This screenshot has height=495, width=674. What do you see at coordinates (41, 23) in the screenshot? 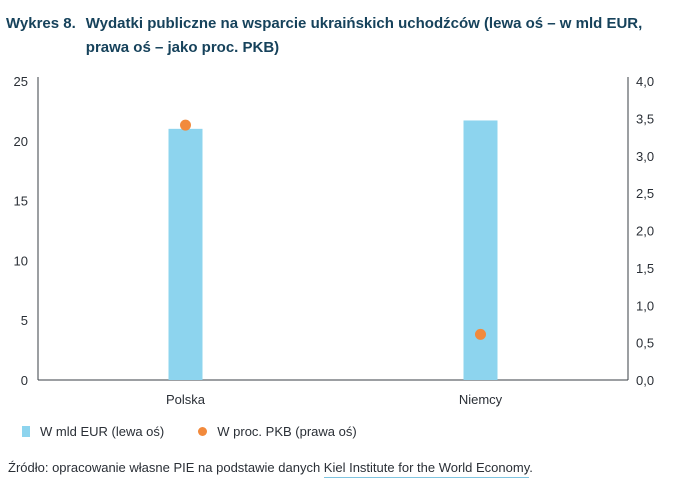
I see `figure-label: Wykres 8.` at bounding box center [41, 23].